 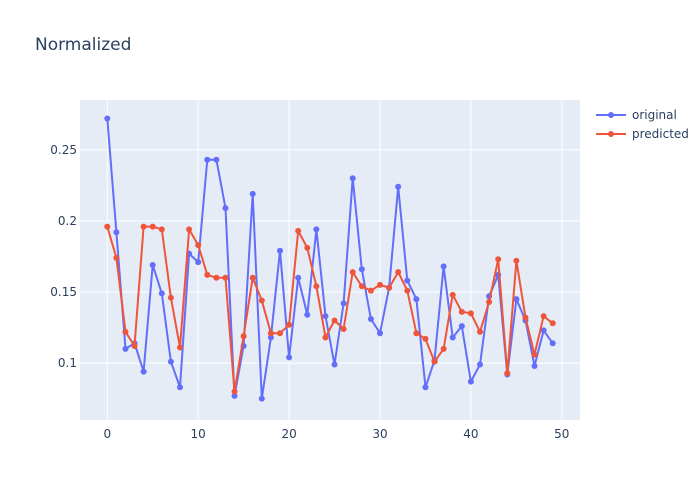 I want to click on x-tick-label: 10, so click(x=198, y=434).